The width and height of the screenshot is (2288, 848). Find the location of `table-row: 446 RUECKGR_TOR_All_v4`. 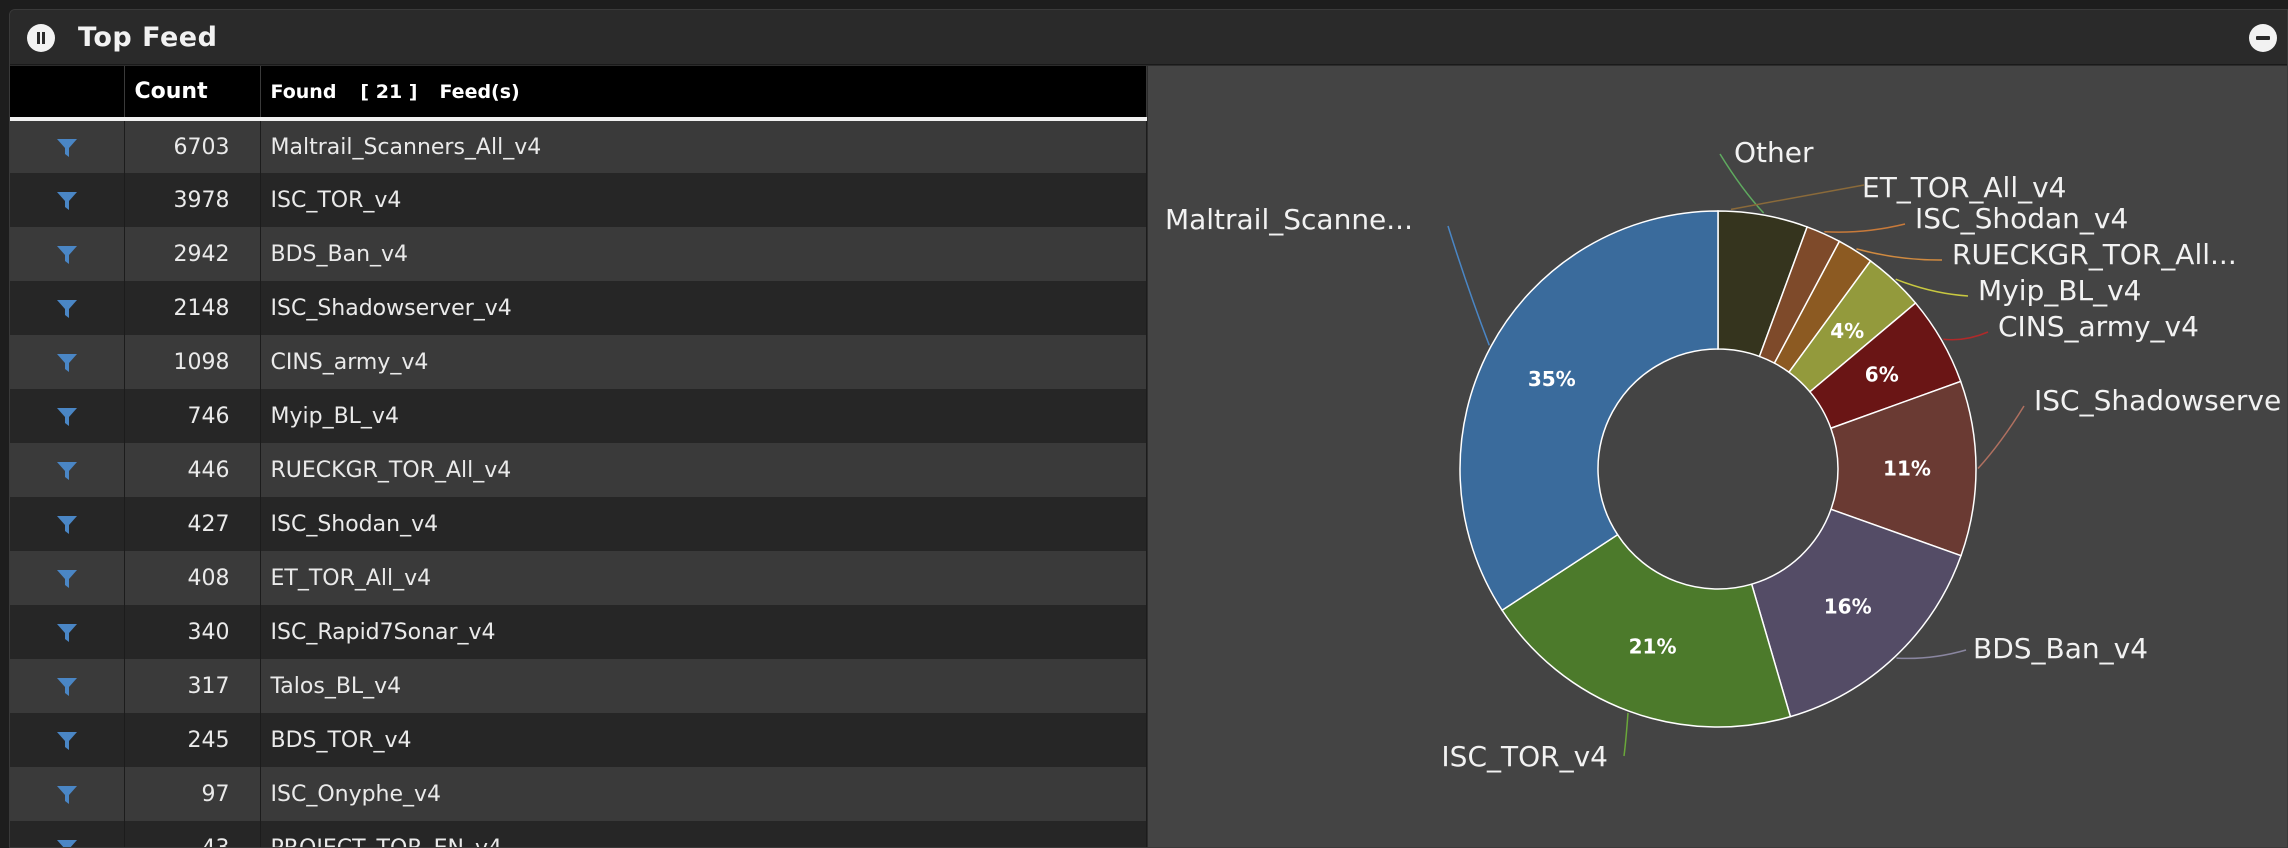

table-row: 446 RUECKGR_TOR_All_v4 is located at coordinates (578, 470).